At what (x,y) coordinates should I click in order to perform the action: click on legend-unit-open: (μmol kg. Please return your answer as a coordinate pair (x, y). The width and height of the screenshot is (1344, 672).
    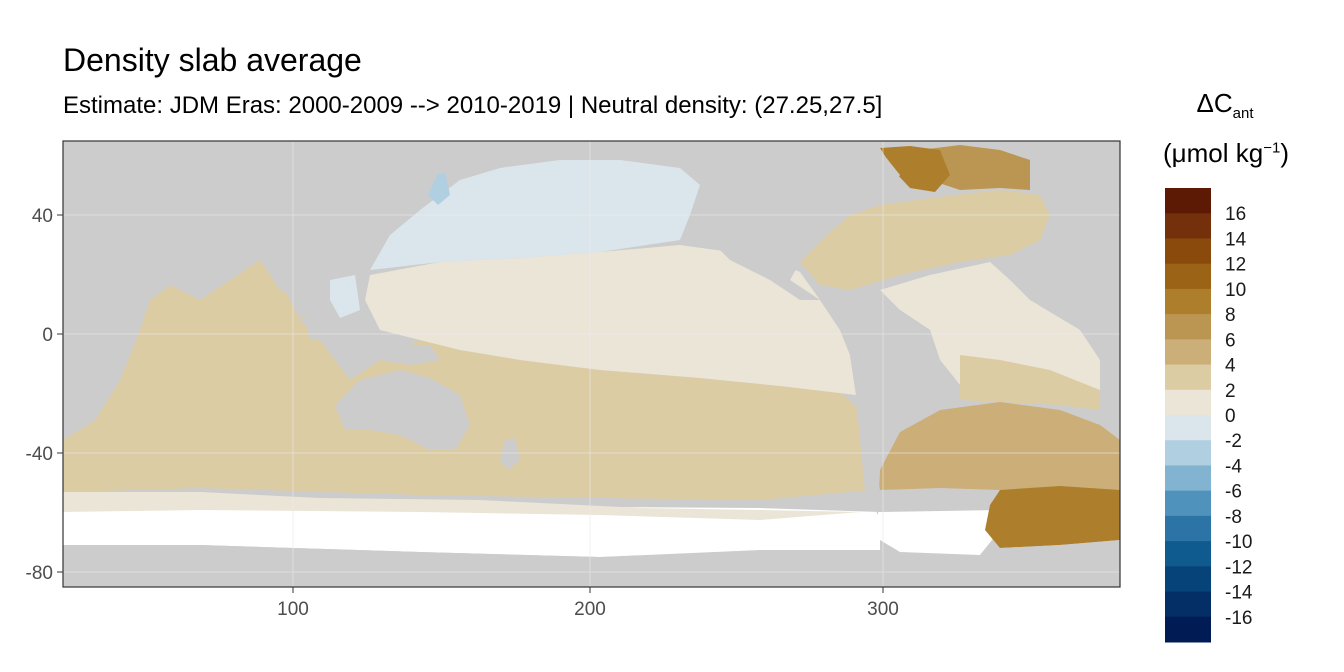
    Looking at the image, I should click on (1213, 153).